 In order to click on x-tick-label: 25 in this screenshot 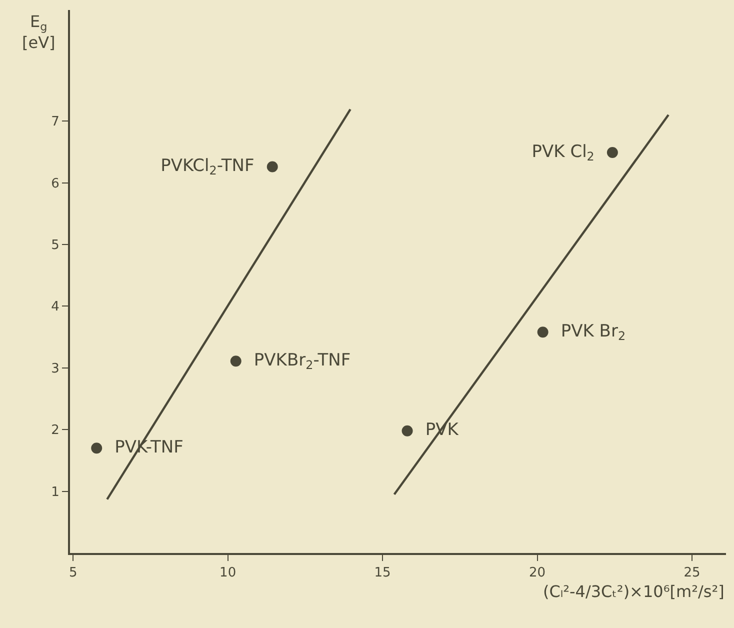, I will do `click(692, 573)`.